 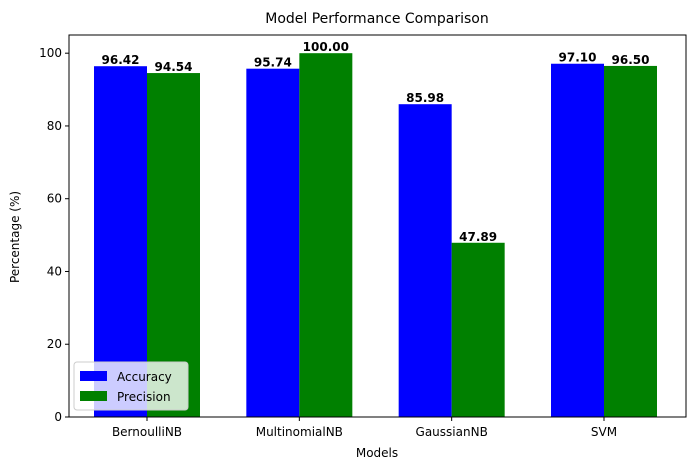 What do you see at coordinates (54, 199) in the screenshot?
I see `y-tick-label: 60` at bounding box center [54, 199].